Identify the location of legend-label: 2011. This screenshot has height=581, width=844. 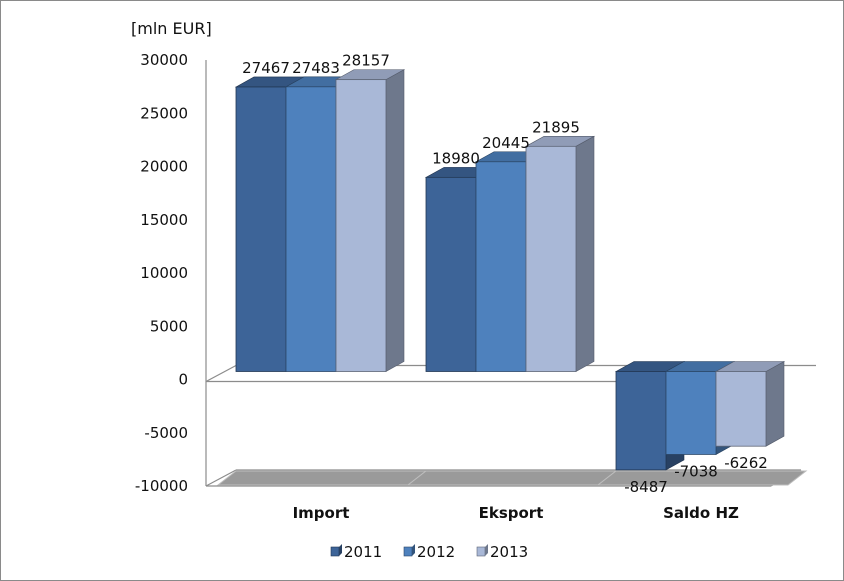
(363, 552).